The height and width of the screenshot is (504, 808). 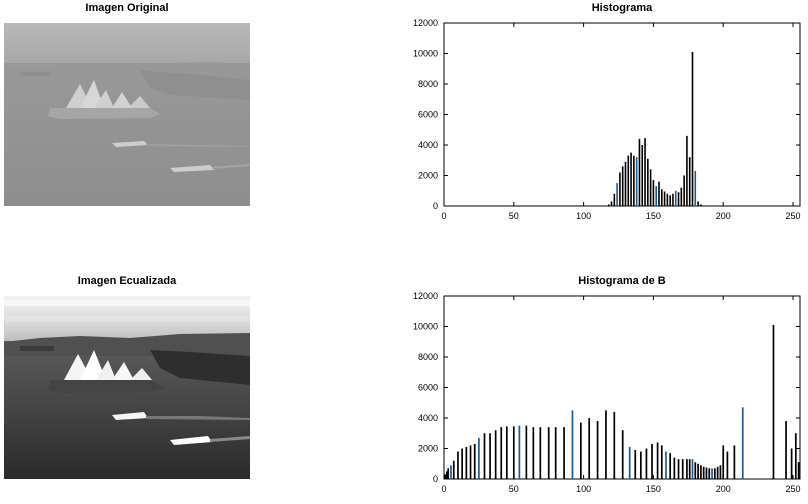 What do you see at coordinates (127, 114) in the screenshot?
I see `original-image` at bounding box center [127, 114].